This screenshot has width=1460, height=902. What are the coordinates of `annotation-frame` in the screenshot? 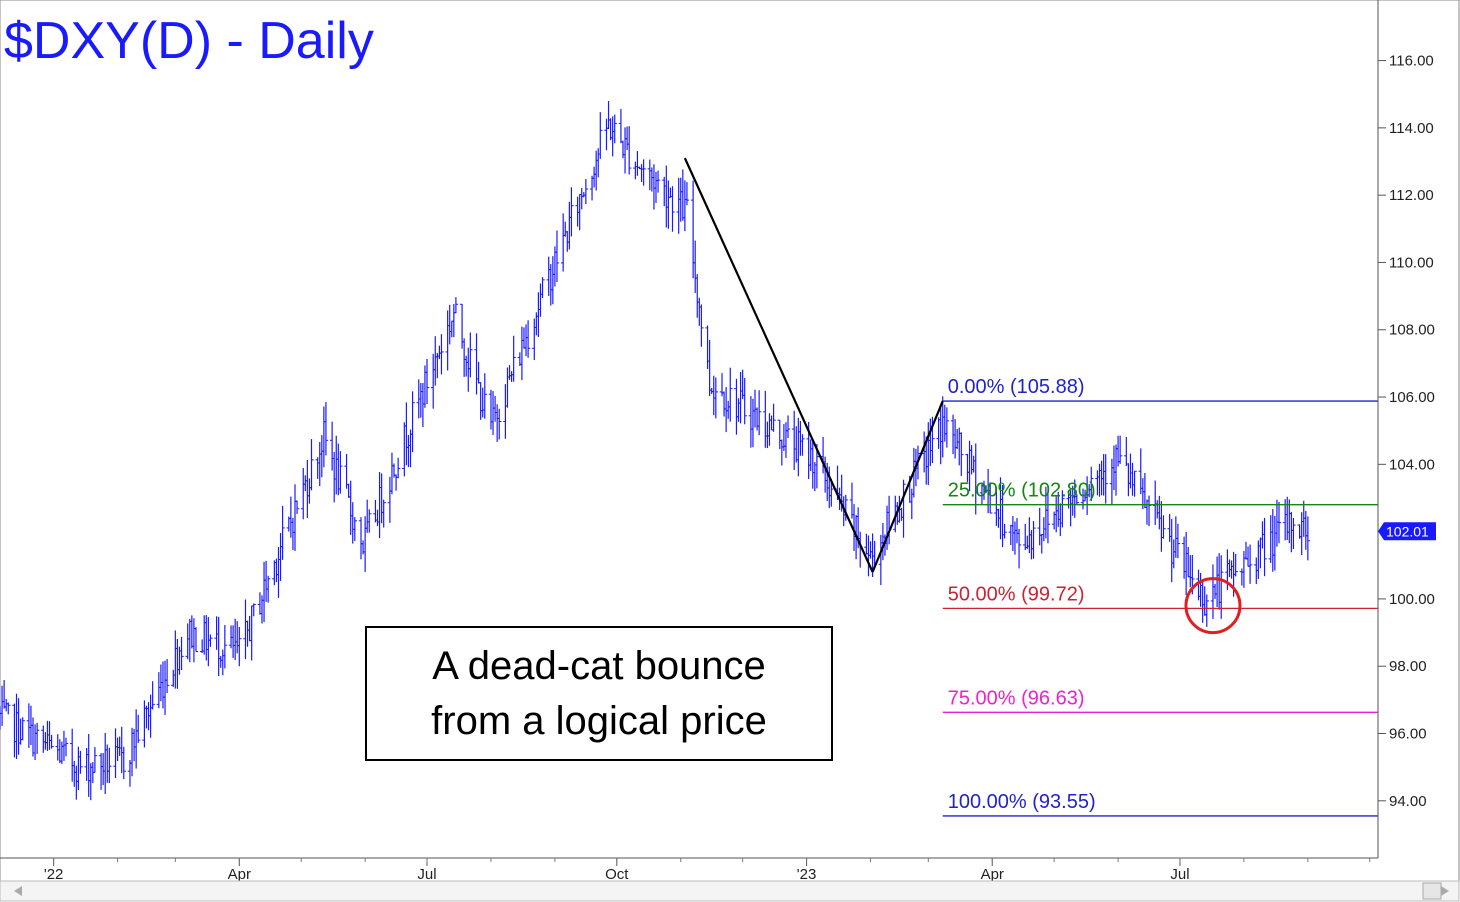 It's located at (599, 693).